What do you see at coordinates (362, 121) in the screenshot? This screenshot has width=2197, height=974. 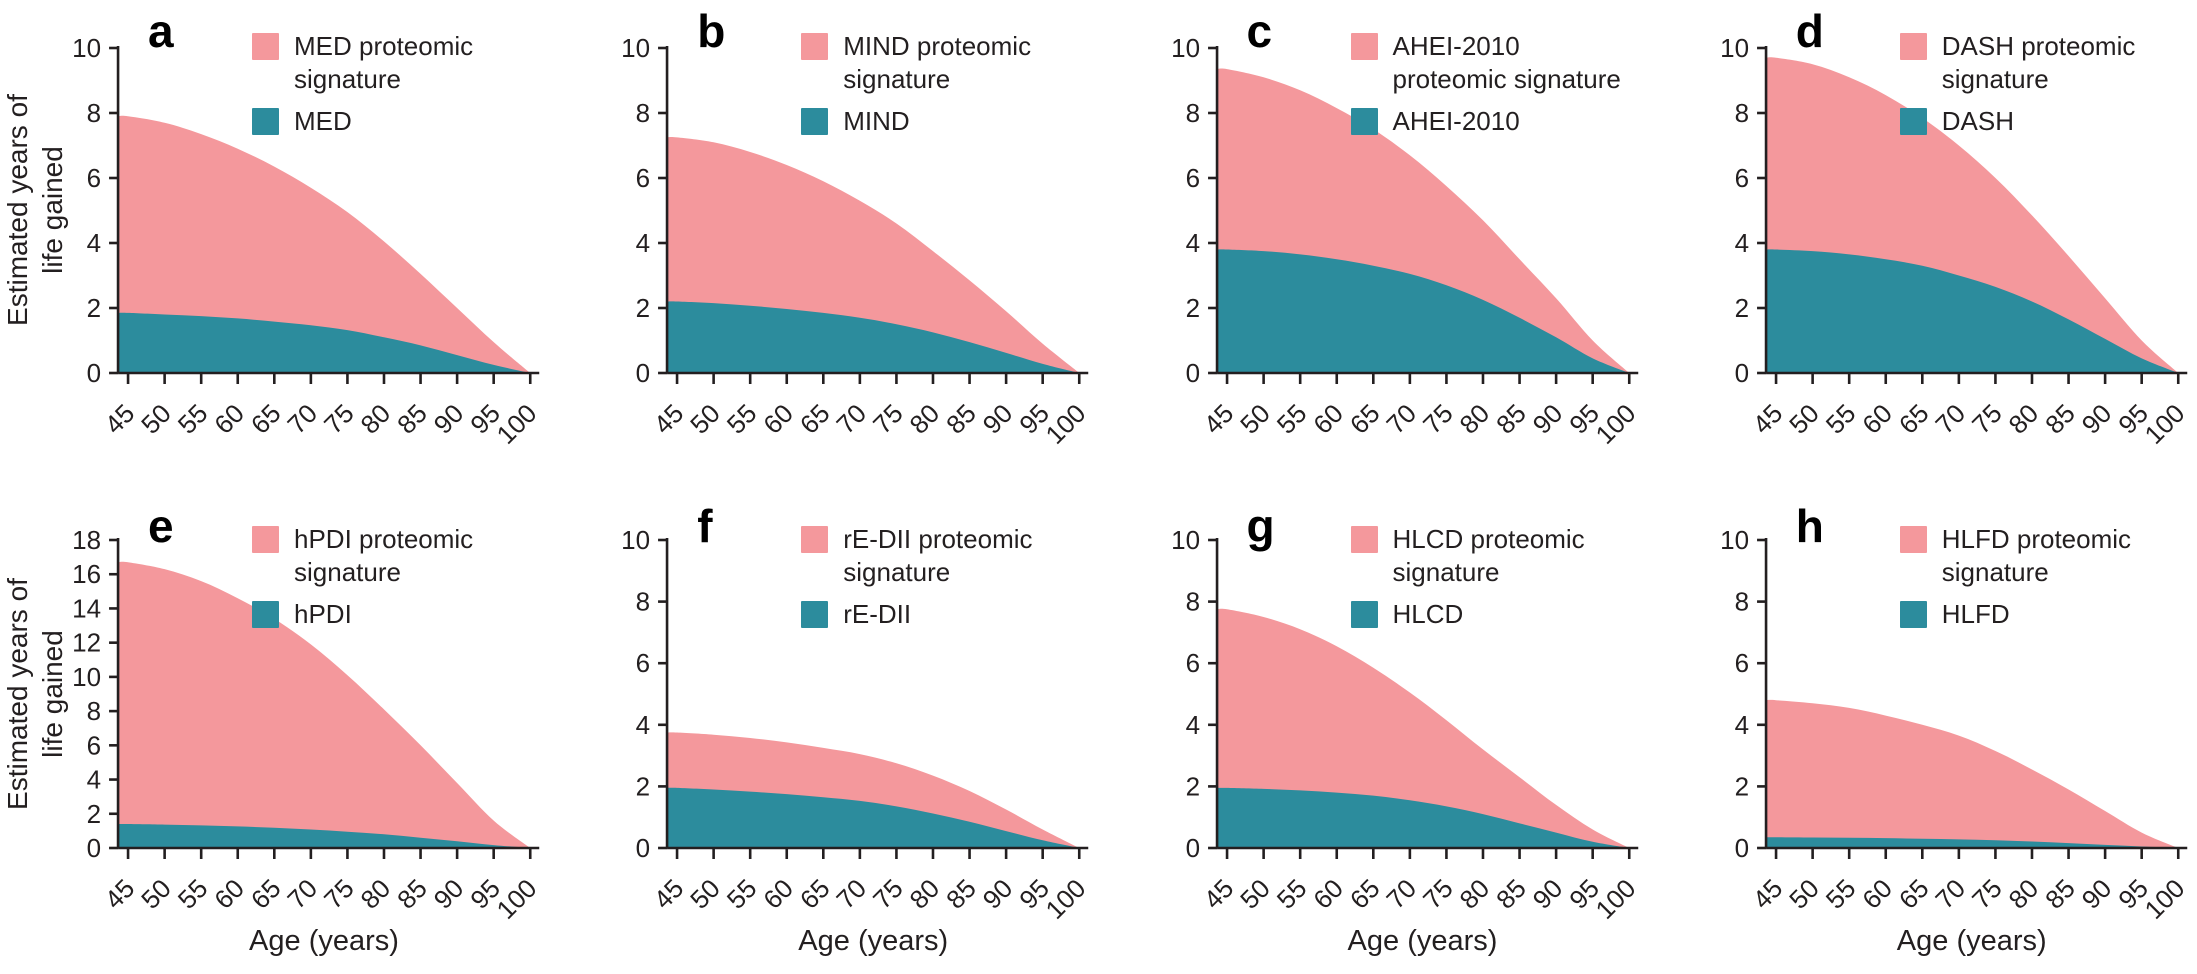 I see `legend-entry: MED` at bounding box center [362, 121].